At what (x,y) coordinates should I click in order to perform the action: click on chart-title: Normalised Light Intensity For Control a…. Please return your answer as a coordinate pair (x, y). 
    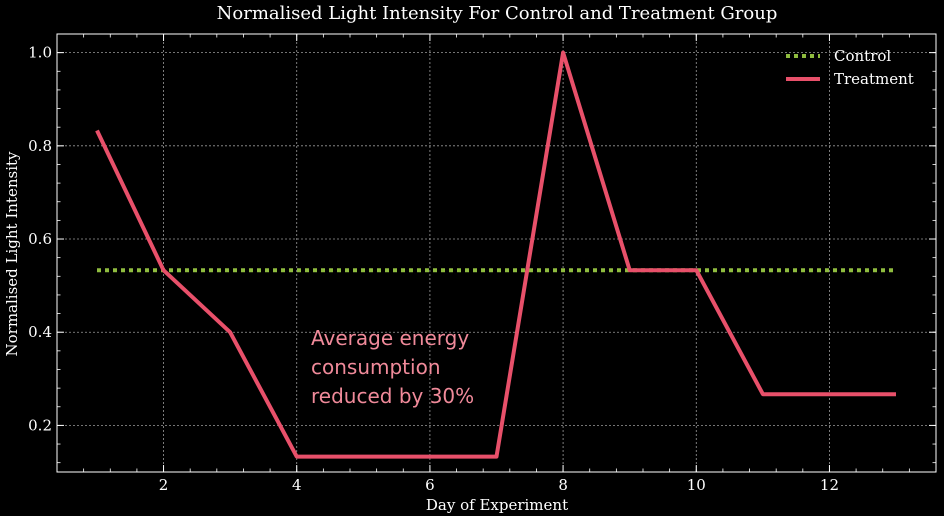
    Looking at the image, I should click on (497, 13).